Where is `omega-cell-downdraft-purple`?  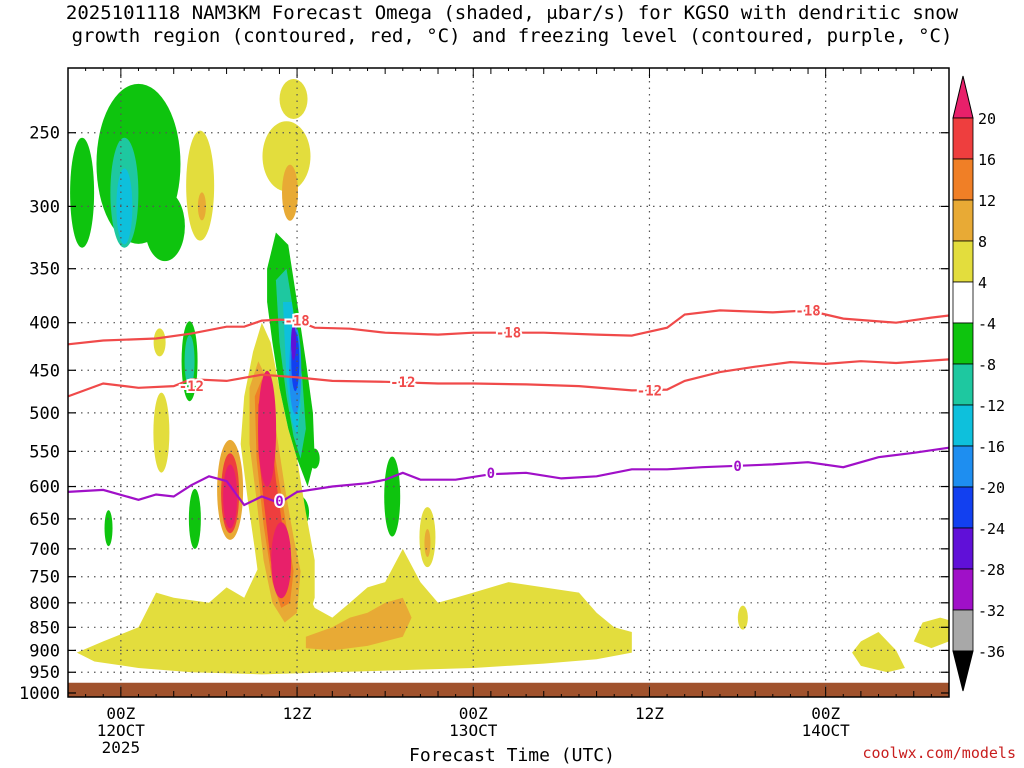
omega-cell-downdraft-purple is located at coordinates (294, 342).